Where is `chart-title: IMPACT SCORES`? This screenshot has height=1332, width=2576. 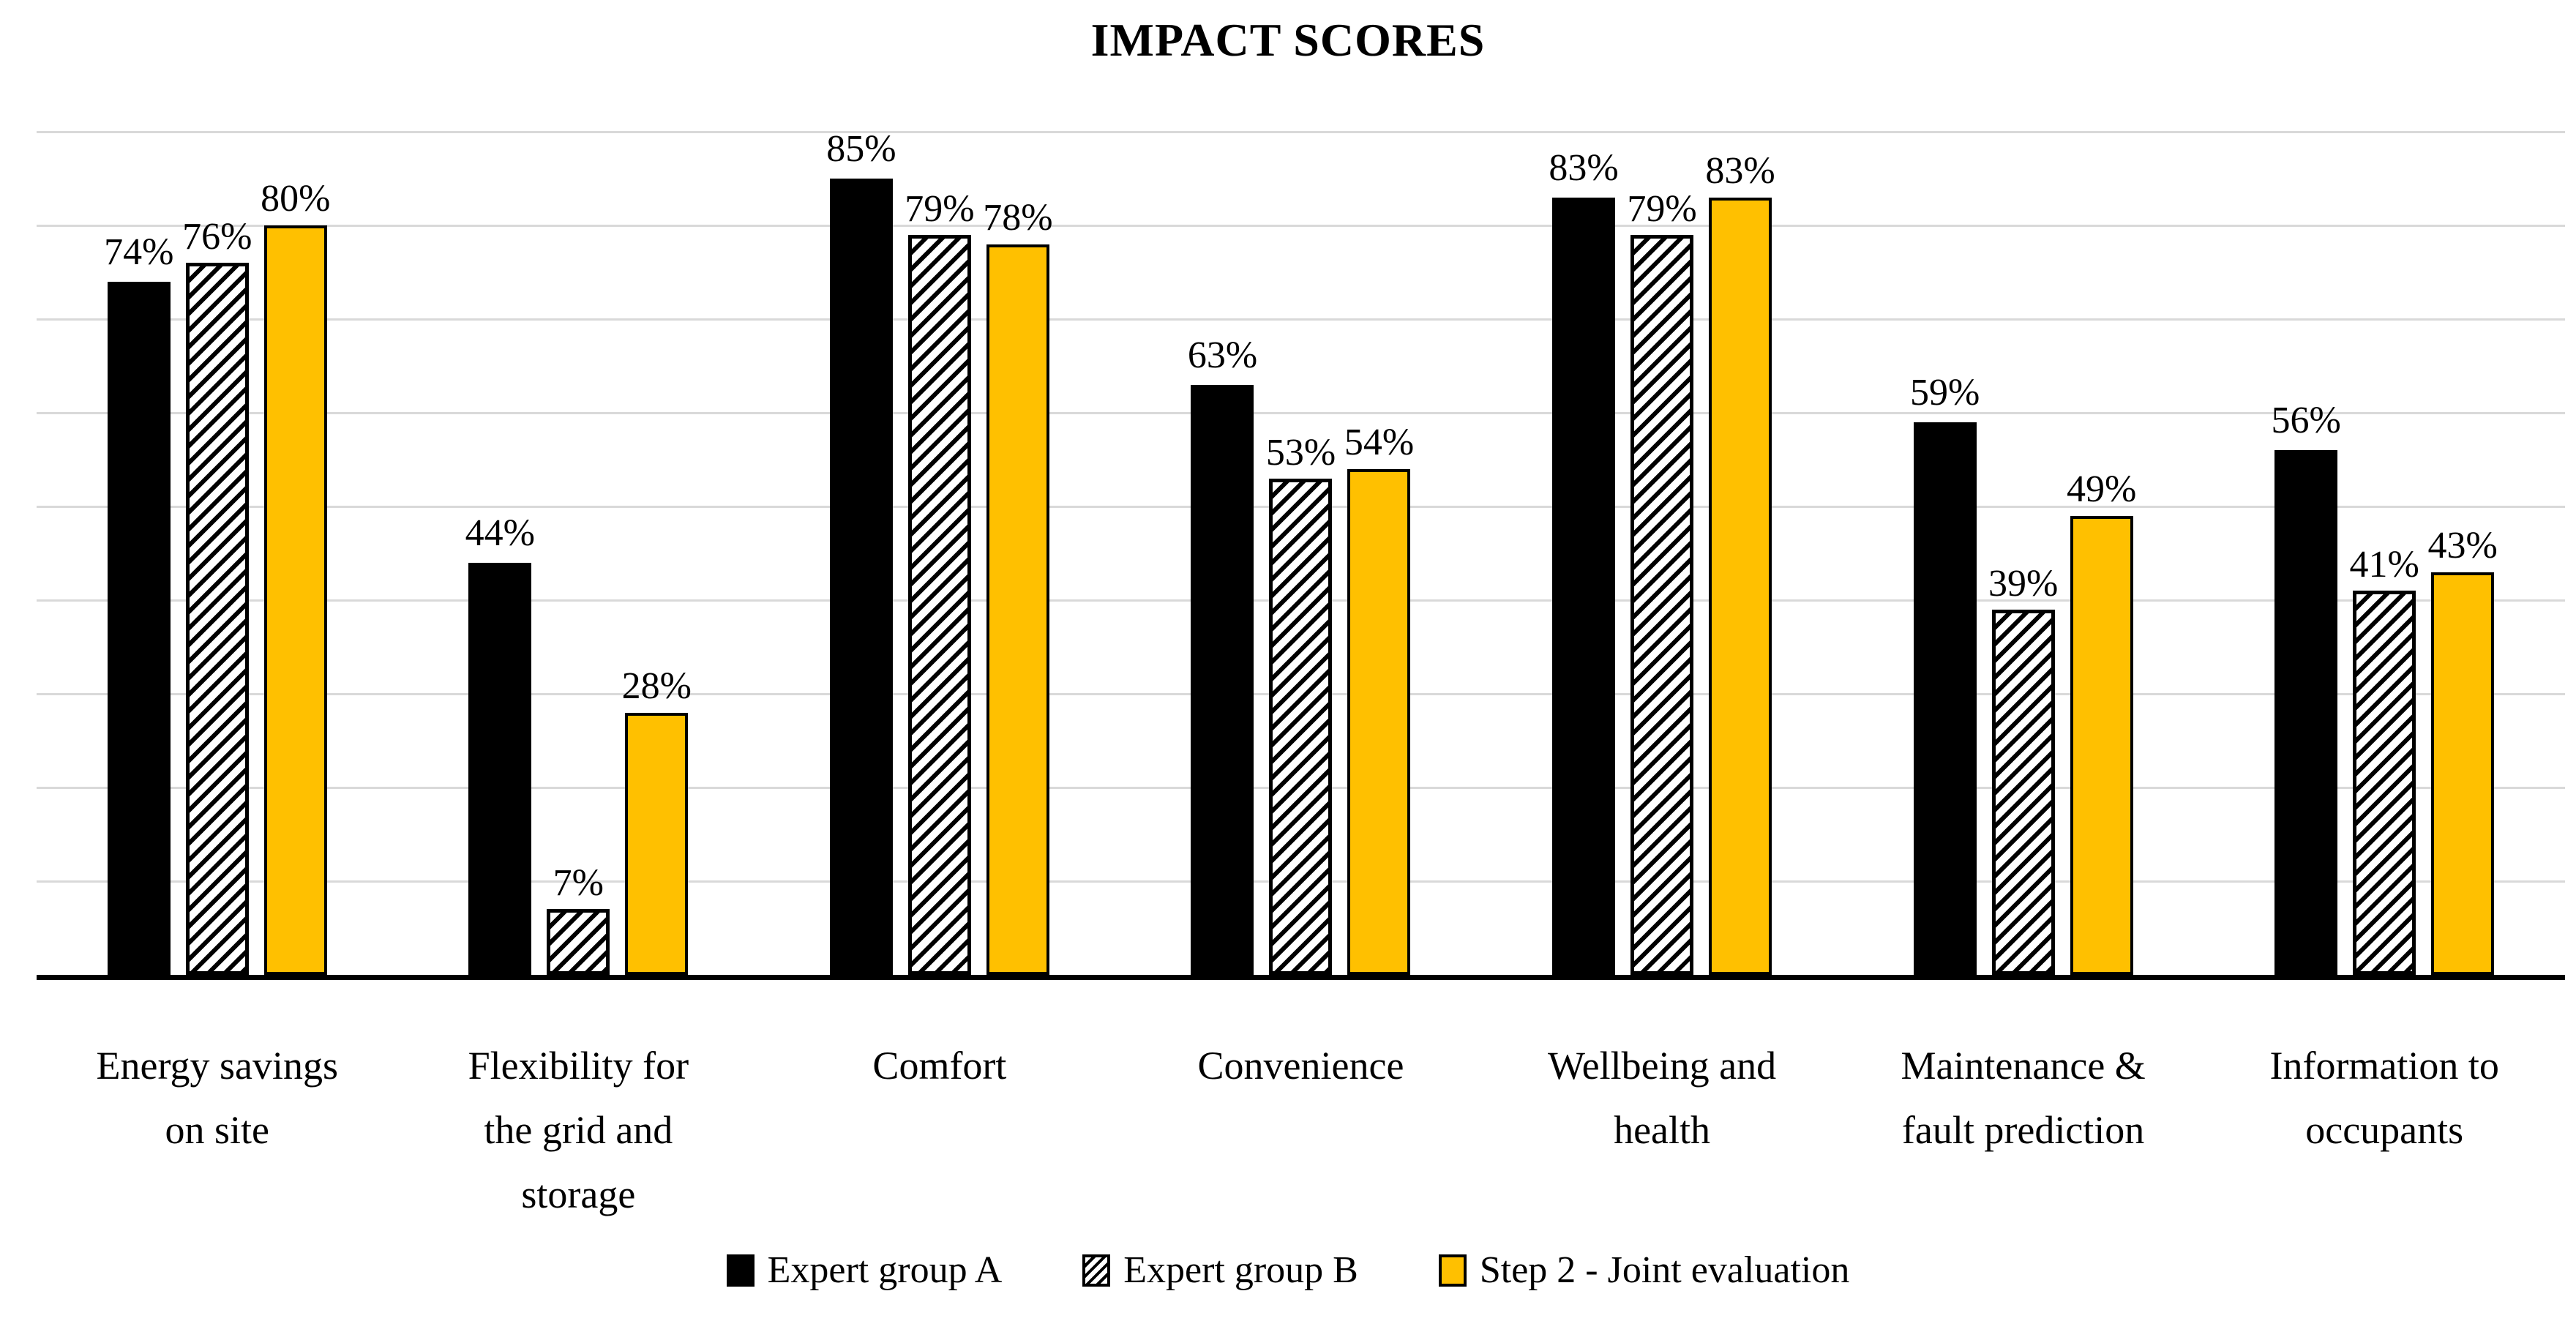
chart-title: IMPACT SCORES is located at coordinates (1288, 40).